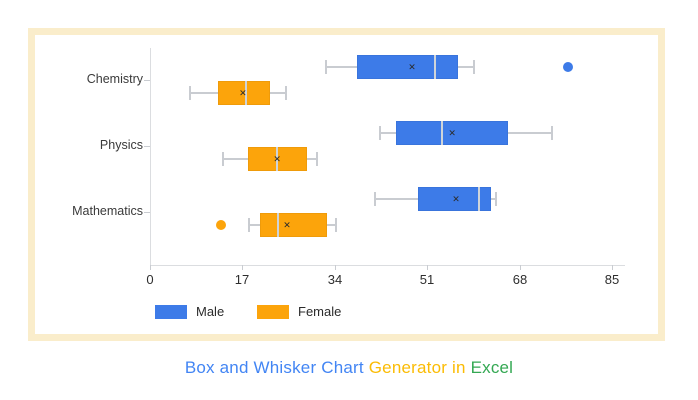 The width and height of the screenshot is (698, 400). Describe the element at coordinates (242, 279) in the screenshot. I see `x-axis-tick-label: 17` at that location.